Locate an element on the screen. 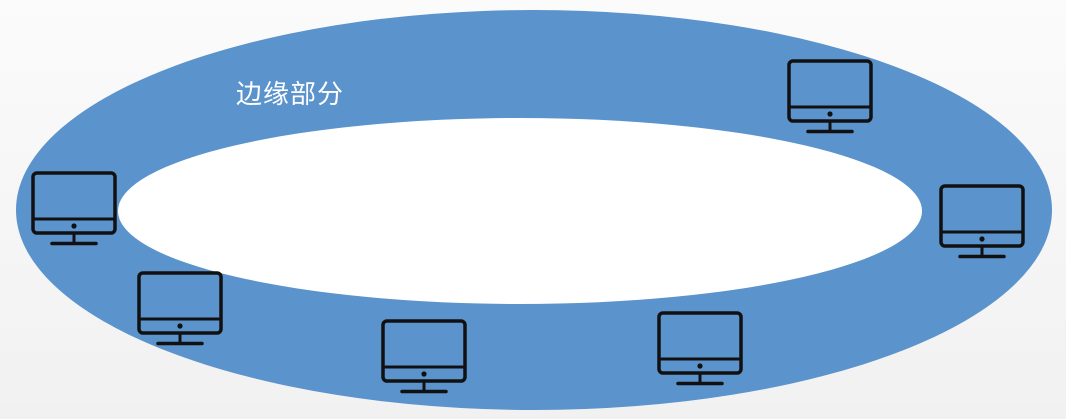 The width and height of the screenshot is (1066, 419). monitor-right is located at coordinates (982, 222).